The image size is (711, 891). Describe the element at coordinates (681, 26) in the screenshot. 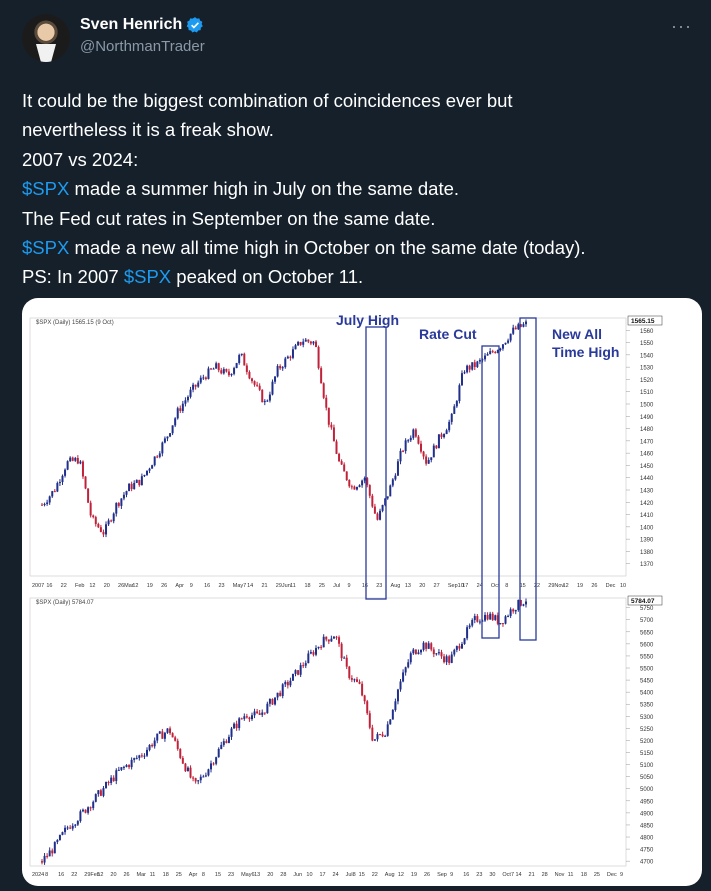

I see `more-horizontal-icon: ···` at that location.